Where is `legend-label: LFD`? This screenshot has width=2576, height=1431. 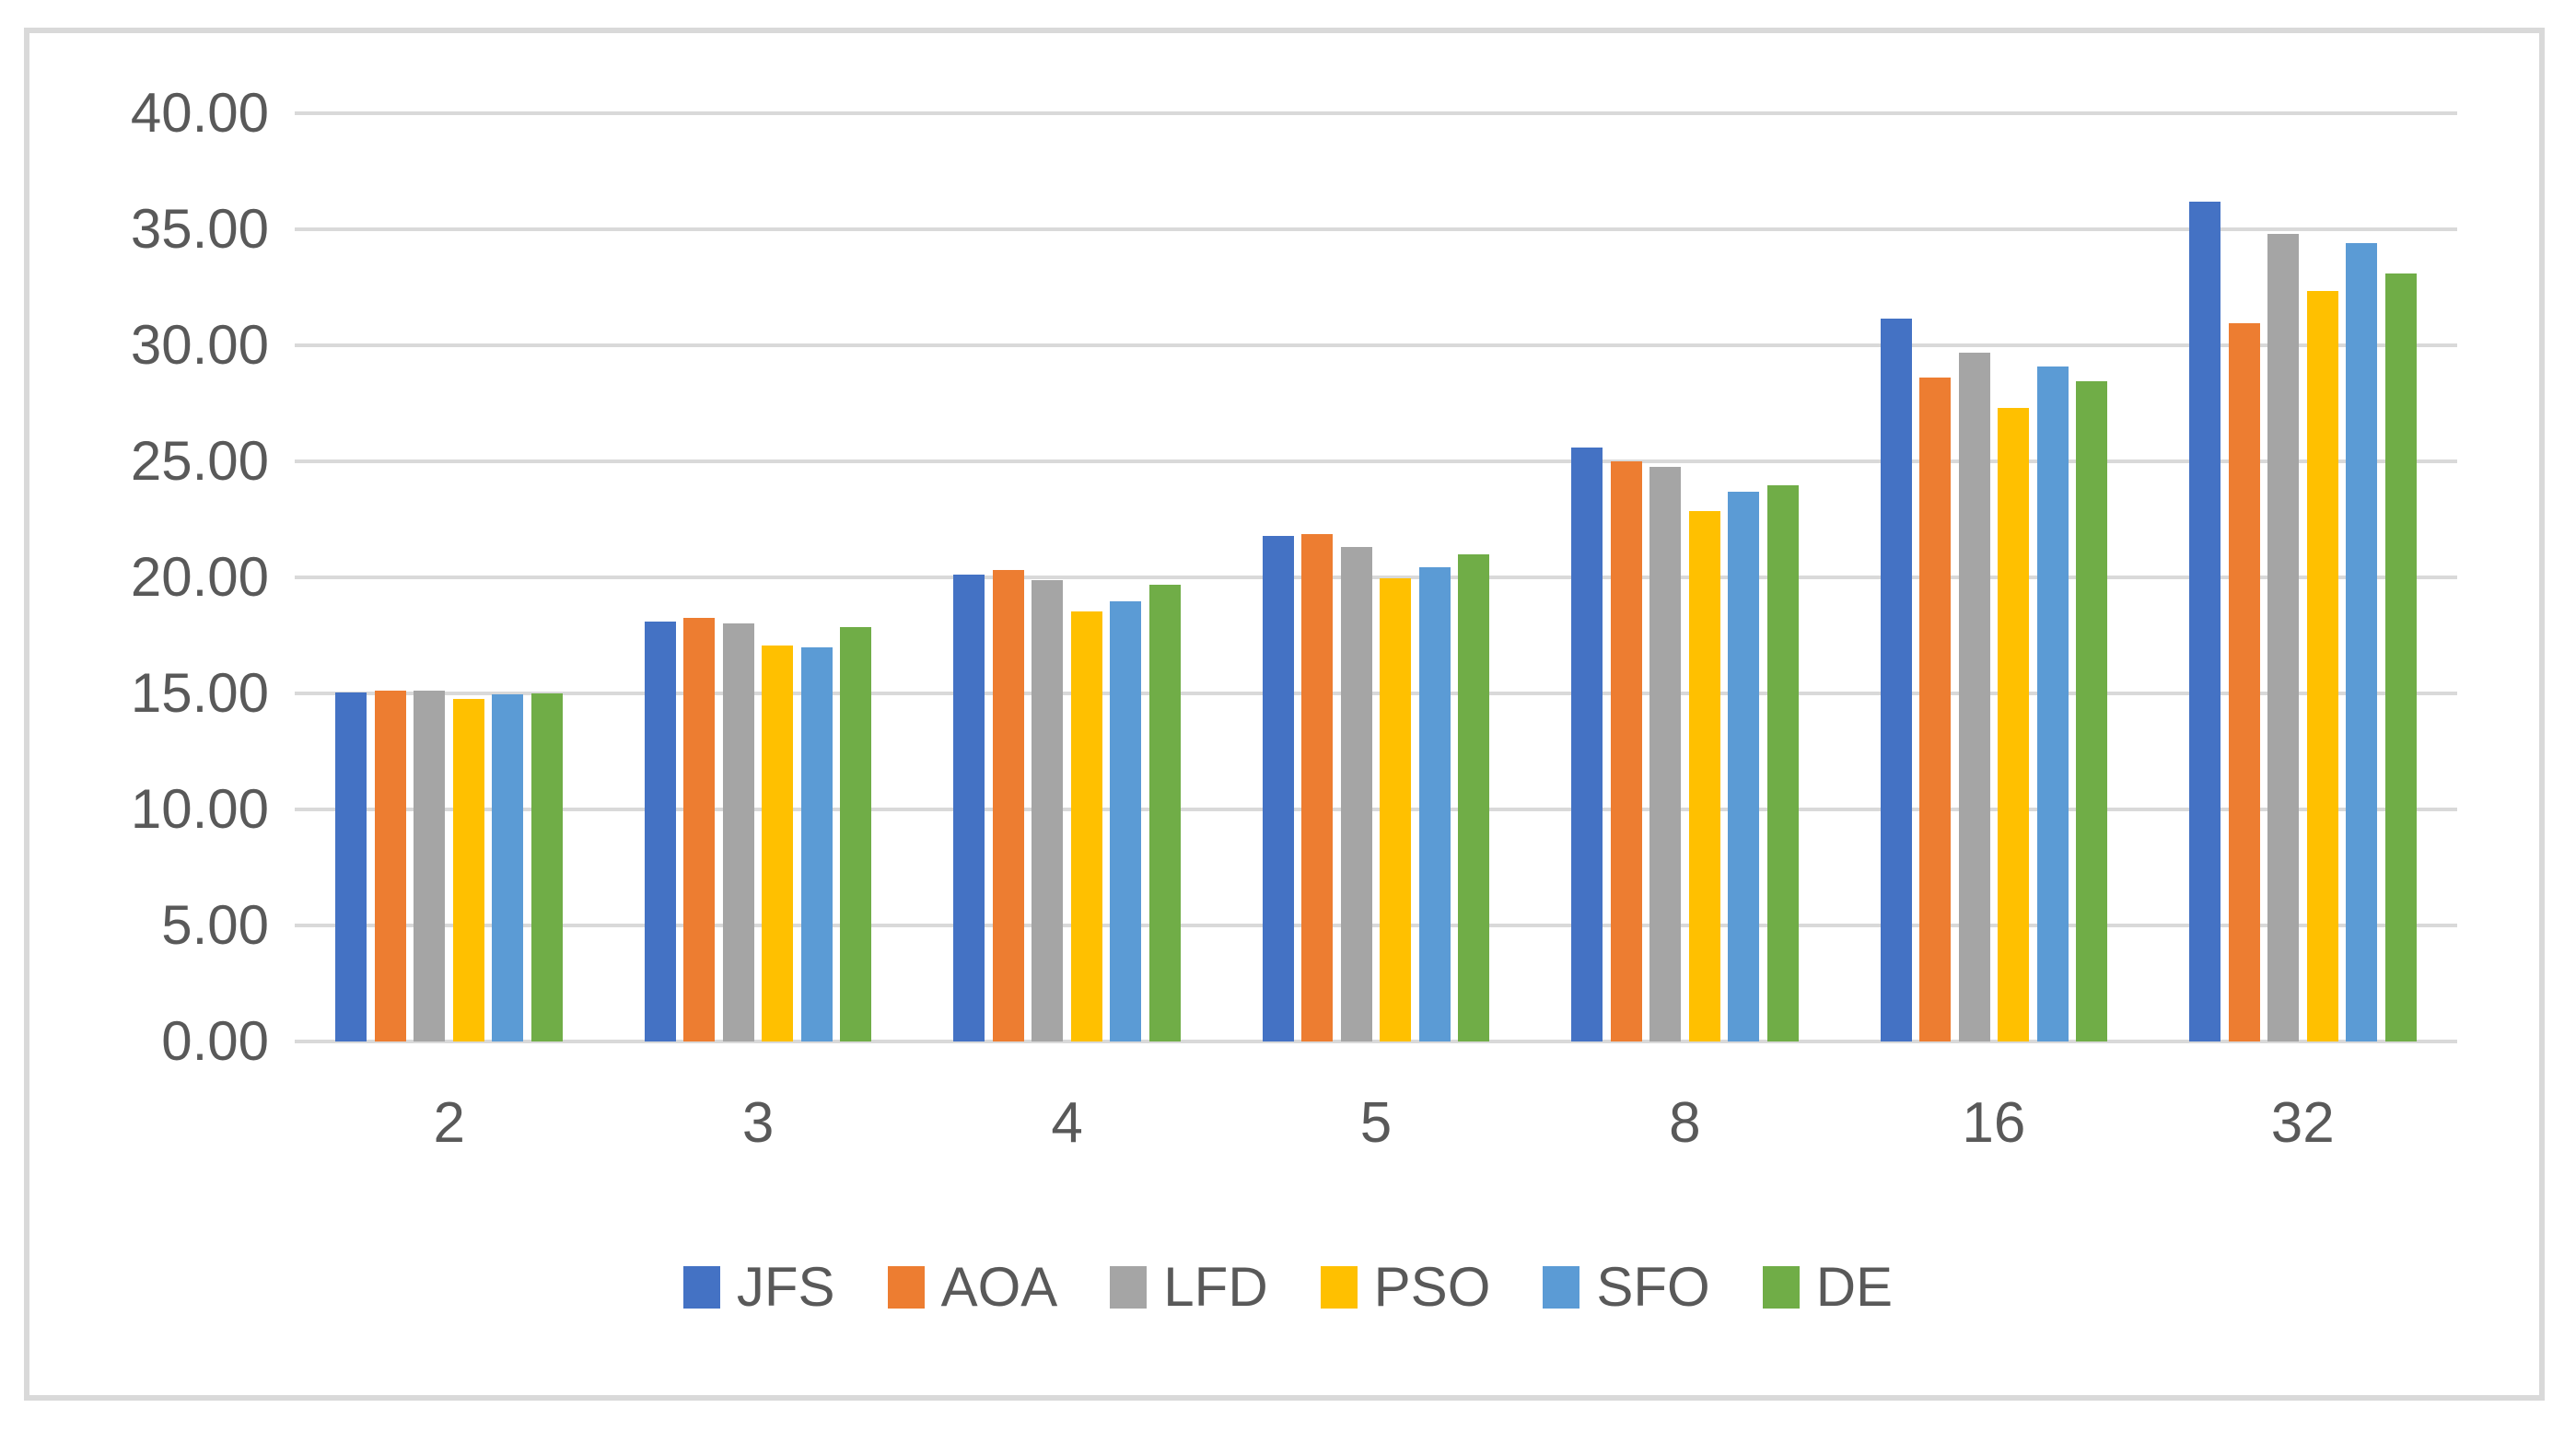 legend-label: LFD is located at coordinates (1215, 1287).